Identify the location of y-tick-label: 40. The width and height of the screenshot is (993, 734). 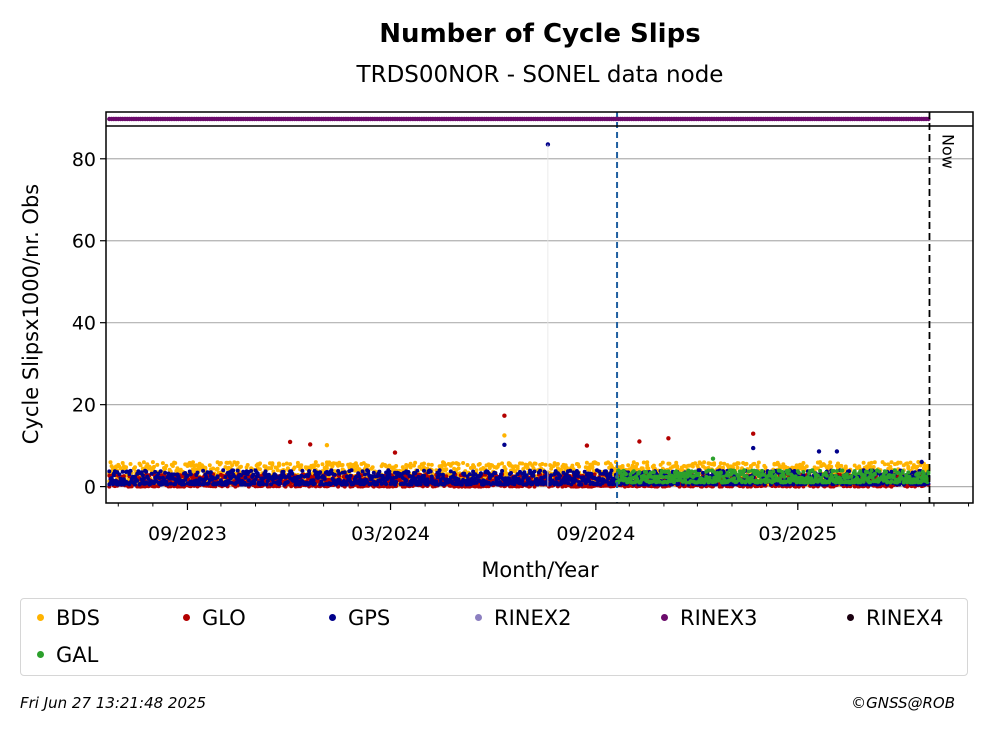
(84, 324).